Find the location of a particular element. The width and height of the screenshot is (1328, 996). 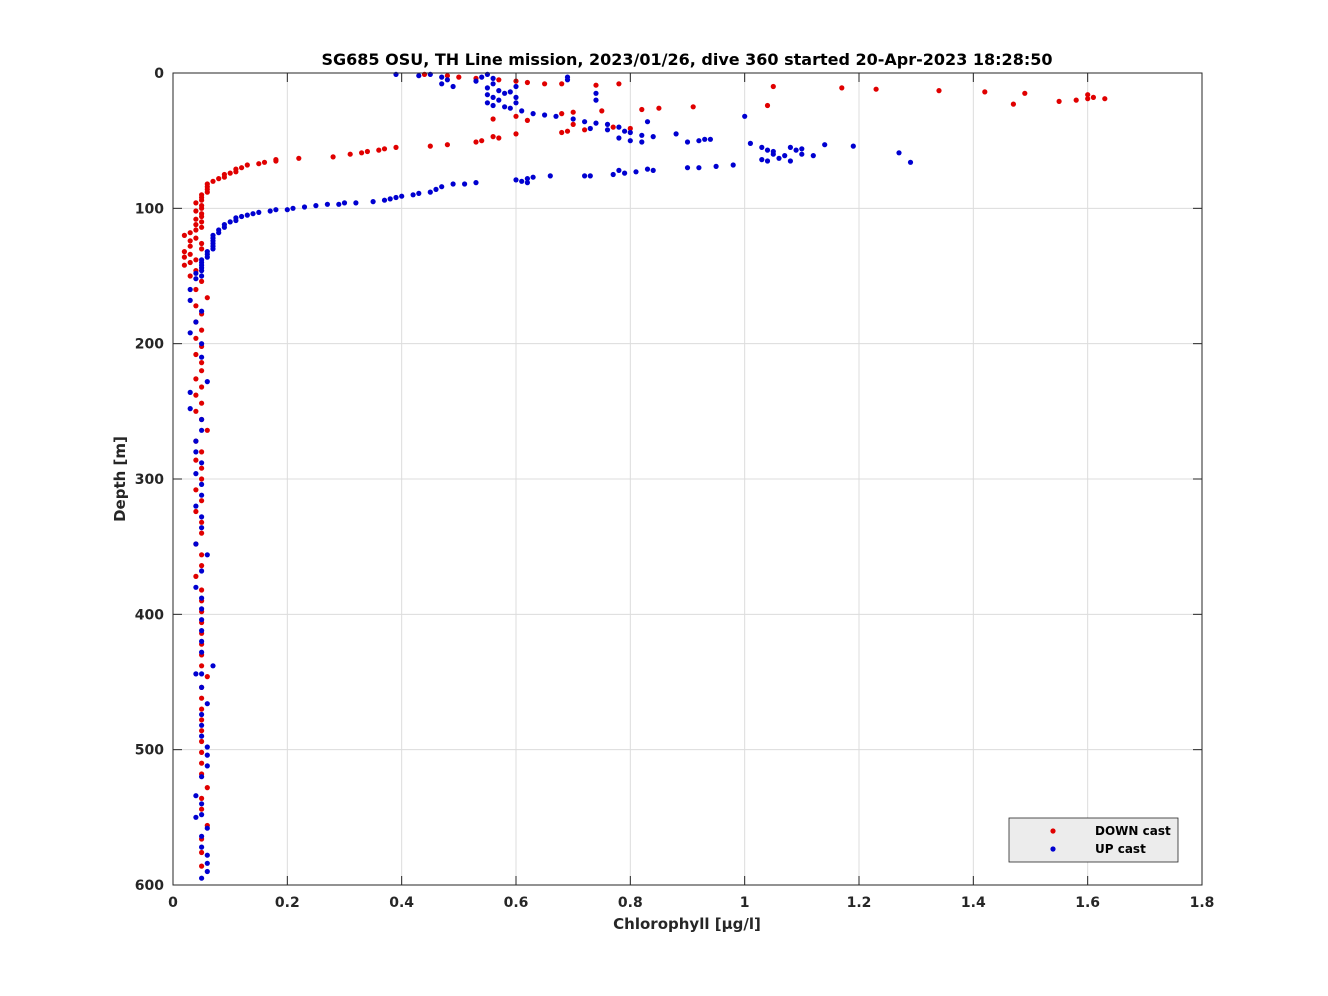

x-tick-label: 1.4 is located at coordinates (973, 903).